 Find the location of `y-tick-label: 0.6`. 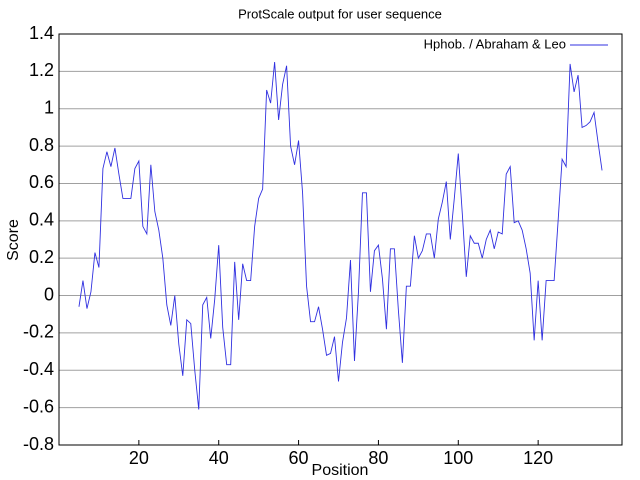

y-tick-label: 0.6 is located at coordinates (41, 182).